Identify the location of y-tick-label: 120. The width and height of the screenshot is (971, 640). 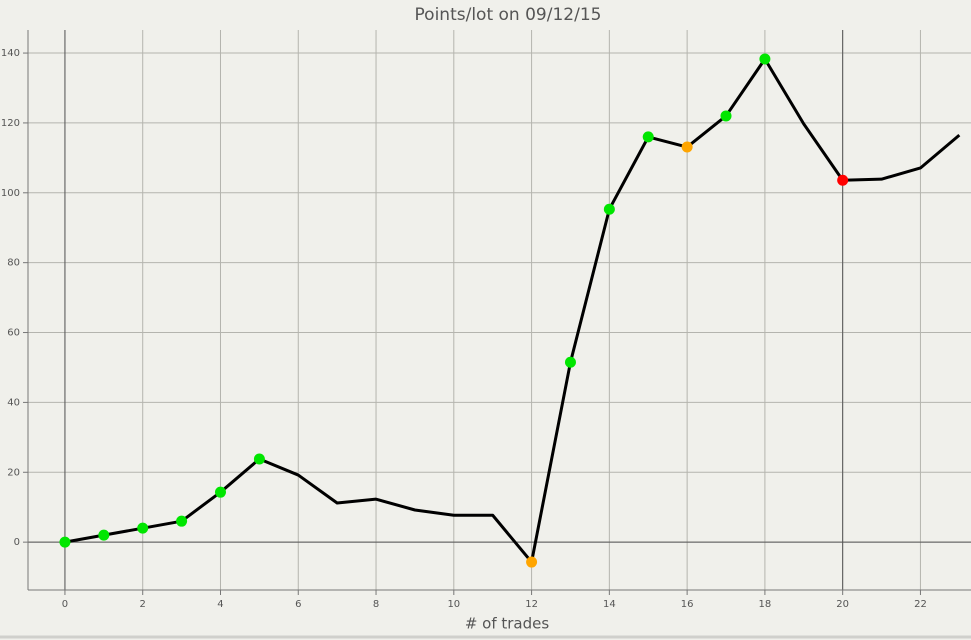
(10, 123).